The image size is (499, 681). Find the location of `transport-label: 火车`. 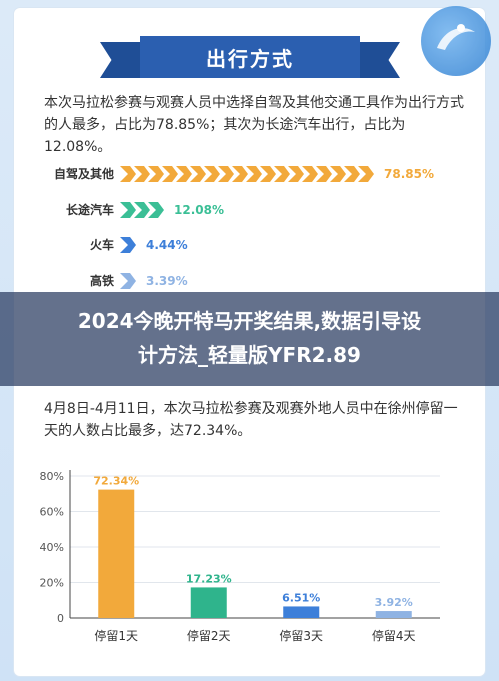

transport-label: 火车 is located at coordinates (101, 245).